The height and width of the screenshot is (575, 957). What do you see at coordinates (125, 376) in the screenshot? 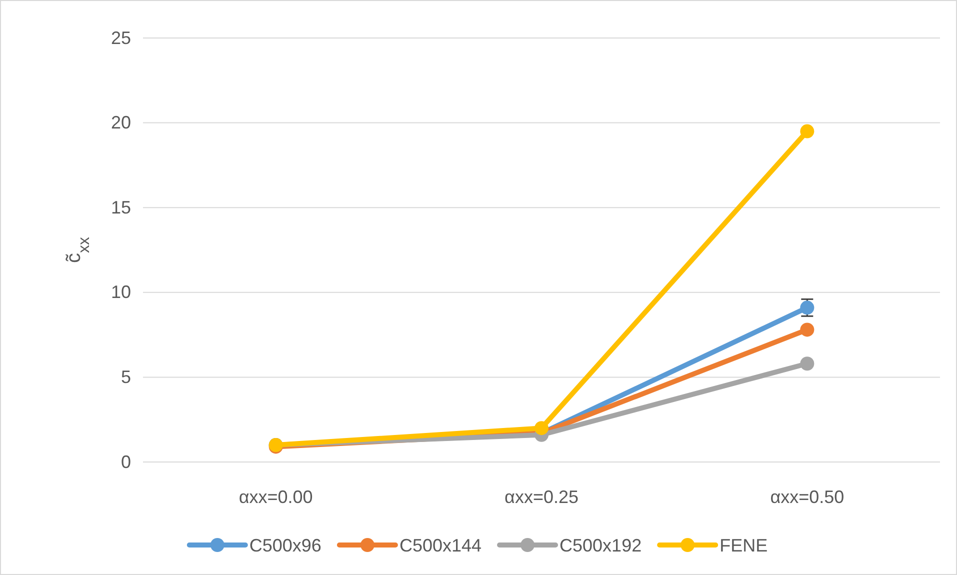
I see `y-tick-label: 5` at bounding box center [125, 376].